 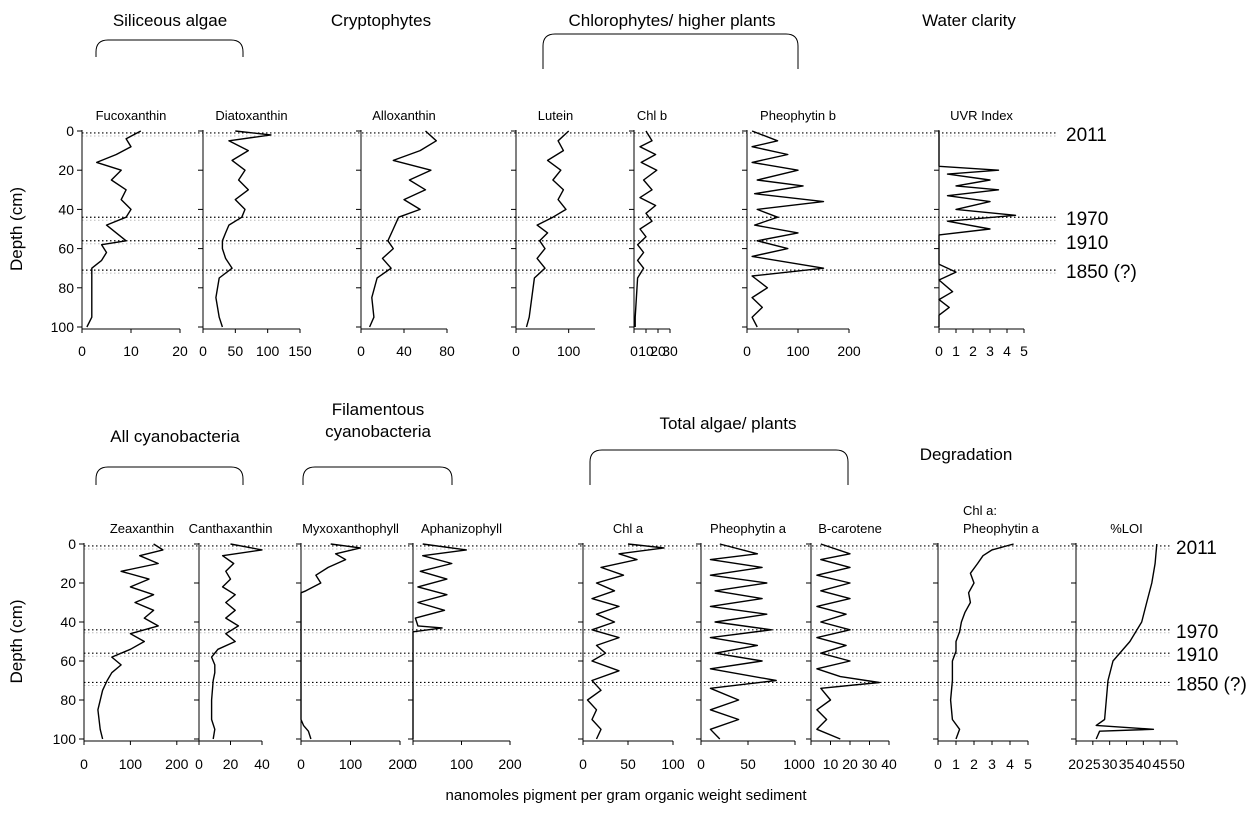 What do you see at coordinates (1001, 528) in the screenshot?
I see `panel-title-chla_pheo-line2: Pheophytin a` at bounding box center [1001, 528].